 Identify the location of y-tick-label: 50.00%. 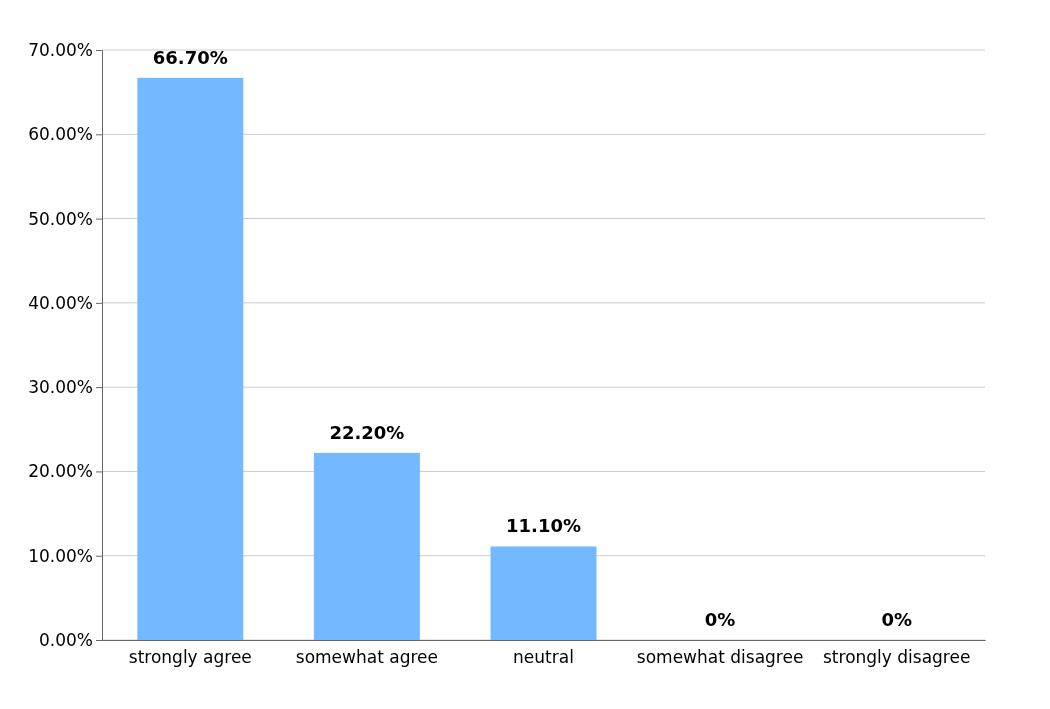
(60, 218).